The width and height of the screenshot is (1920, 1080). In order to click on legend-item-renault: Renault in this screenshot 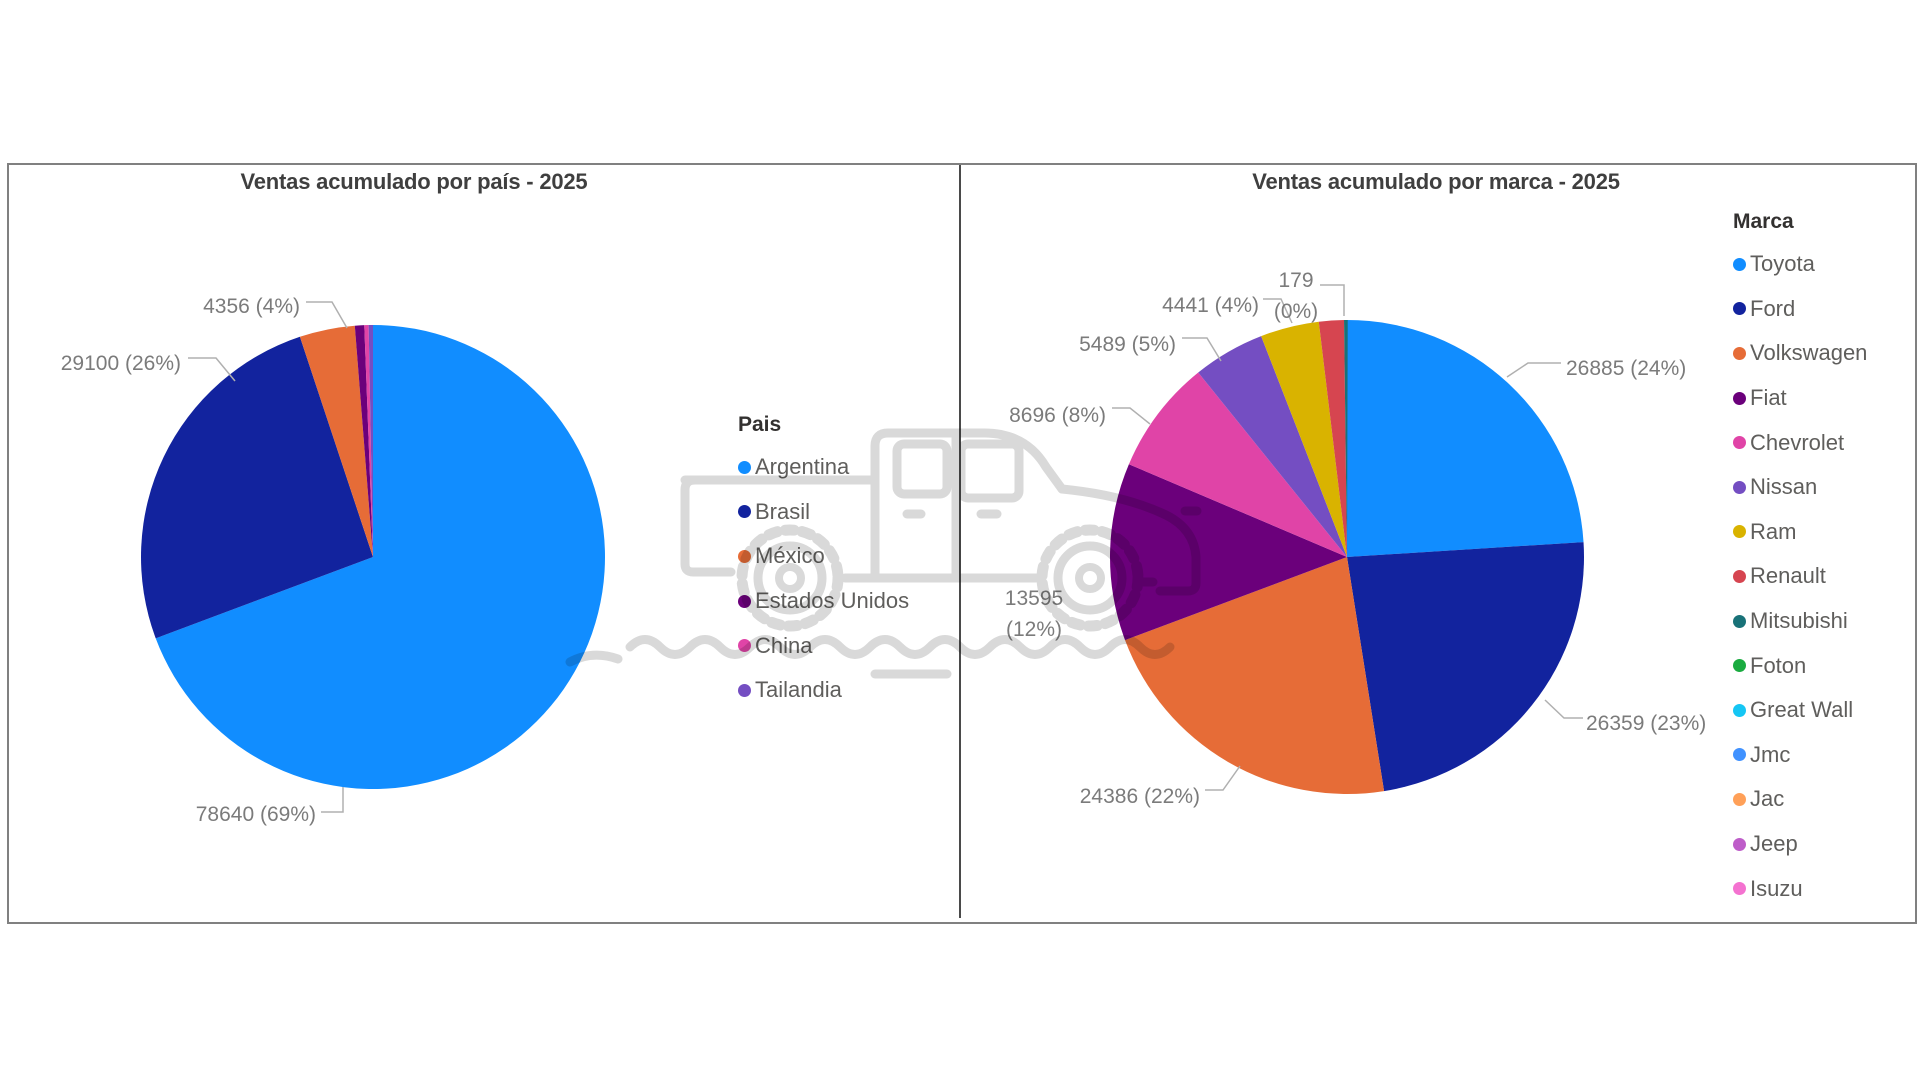, I will do `click(1800, 576)`.